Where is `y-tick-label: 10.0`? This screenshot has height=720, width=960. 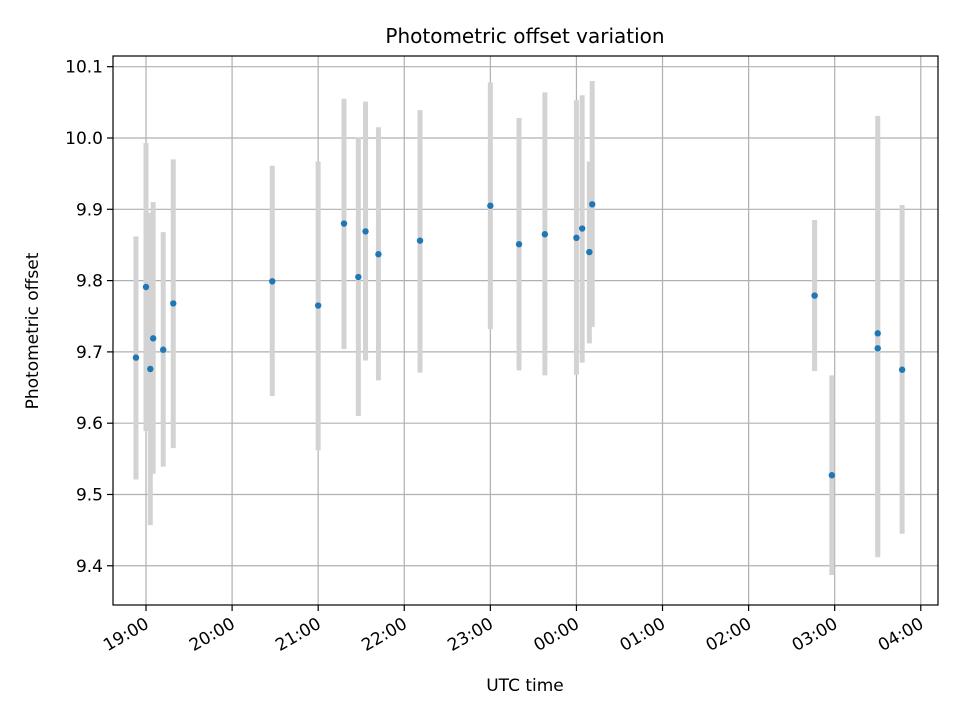 y-tick-label: 10.0 is located at coordinates (84, 139).